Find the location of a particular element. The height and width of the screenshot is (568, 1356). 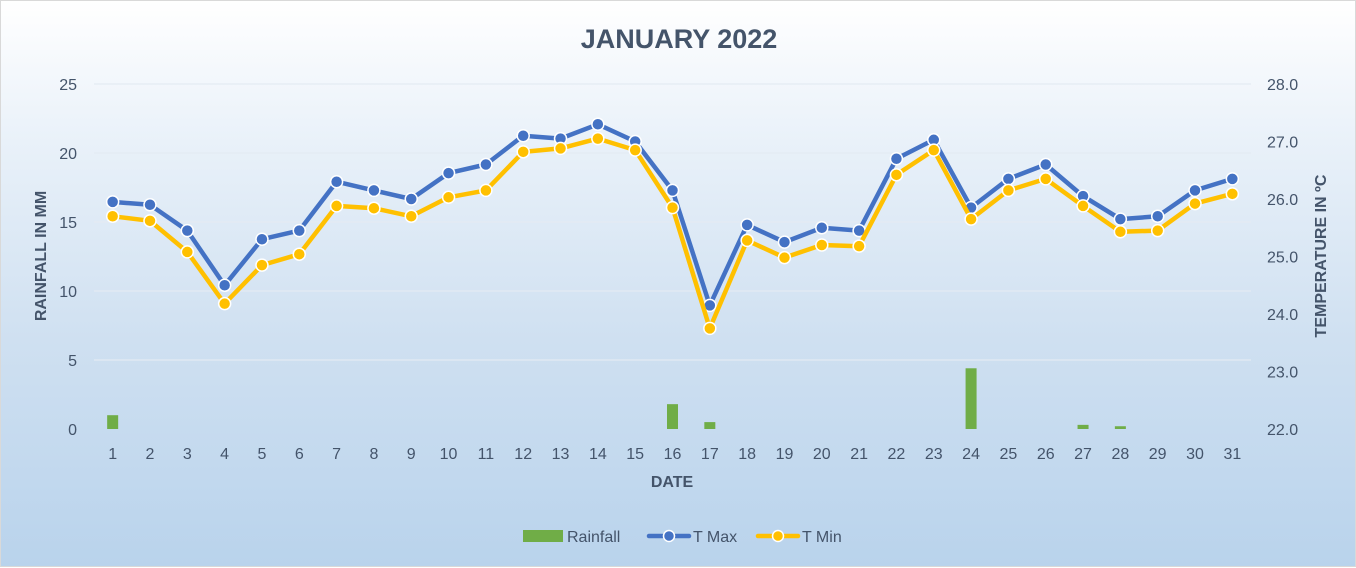

legend: Rainfall T Max T Min is located at coordinates (682, 537).